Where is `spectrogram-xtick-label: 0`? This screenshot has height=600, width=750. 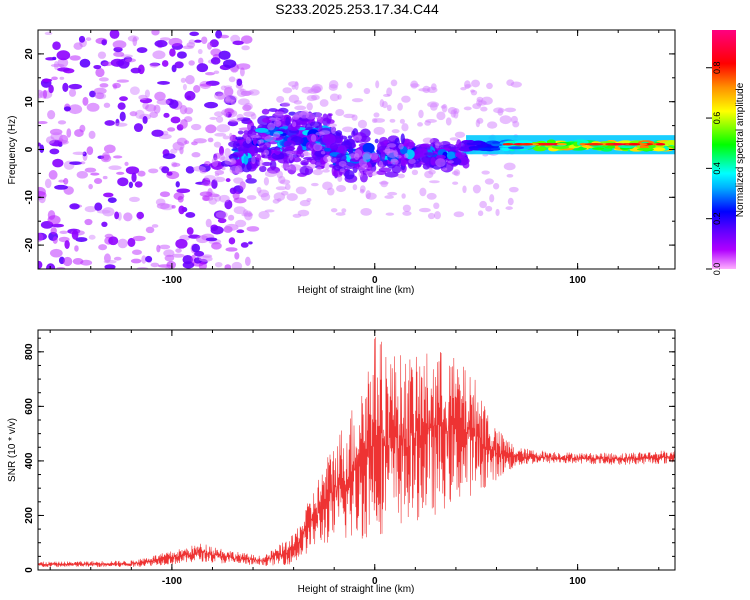
spectrogram-xtick-label: 0 is located at coordinates (375, 280).